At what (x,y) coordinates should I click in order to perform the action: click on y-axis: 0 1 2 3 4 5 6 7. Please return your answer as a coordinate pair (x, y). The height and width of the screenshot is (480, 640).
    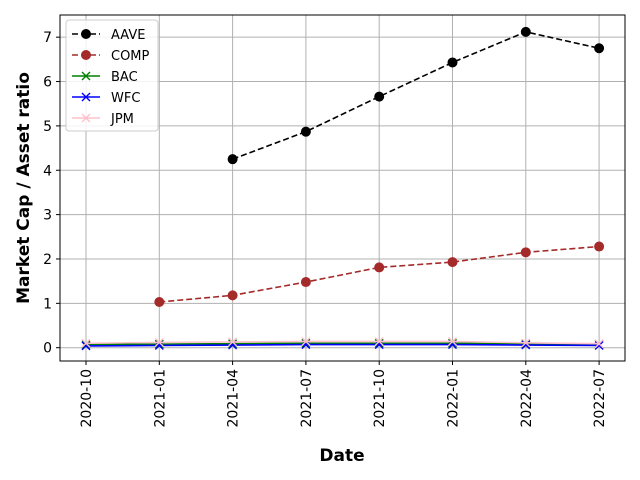
    Looking at the image, I should click on (51, 193).